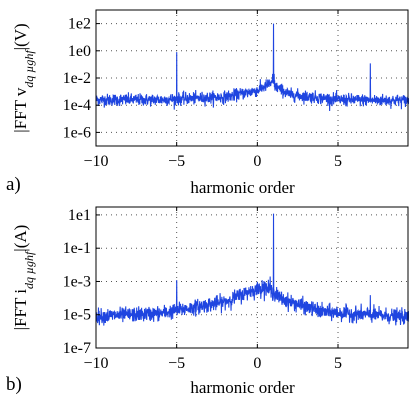 This screenshot has width=409, height=398. Describe the element at coordinates (20, 310) in the screenshot. I see `y-axis-label-prefix: |FFT i` at that location.